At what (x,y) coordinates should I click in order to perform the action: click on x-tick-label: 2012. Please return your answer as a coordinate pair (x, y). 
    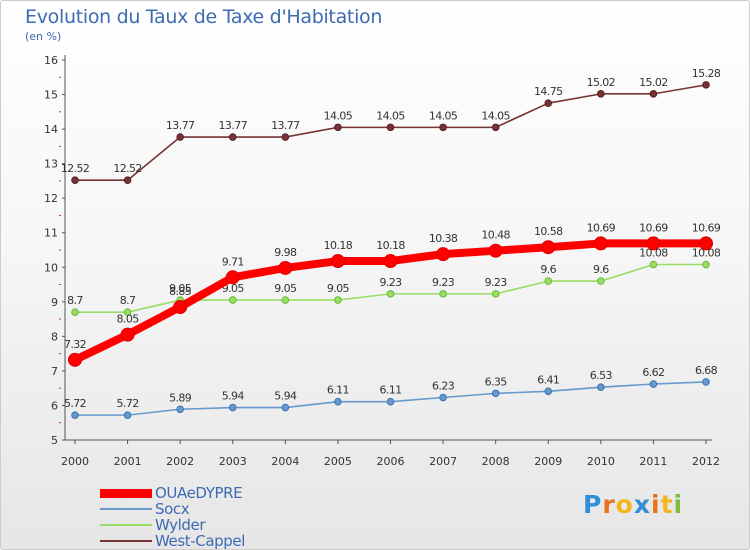
    Looking at the image, I should click on (706, 461).